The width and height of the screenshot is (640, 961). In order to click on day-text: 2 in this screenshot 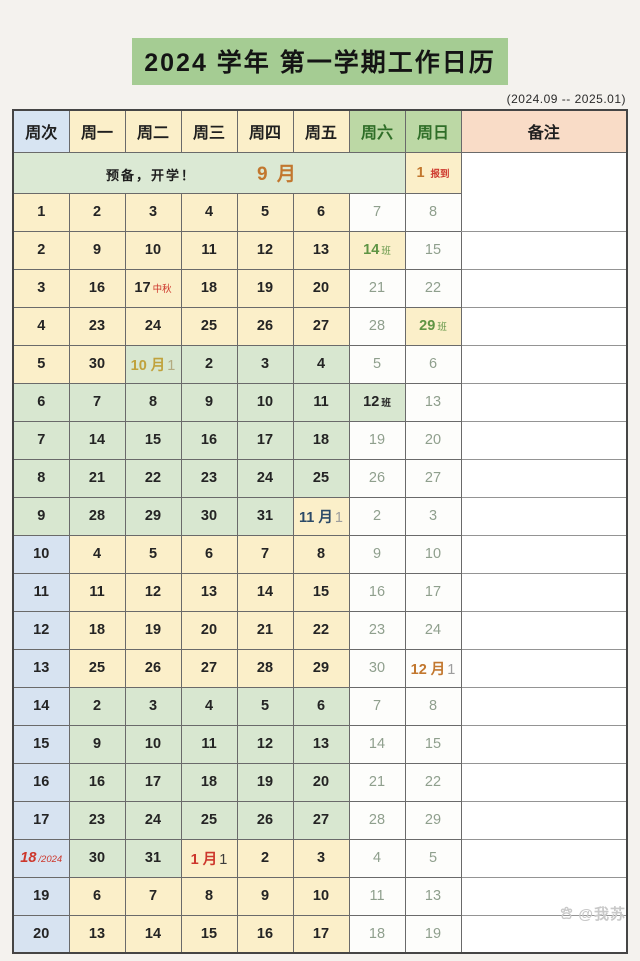, I will do `click(209, 364)`.